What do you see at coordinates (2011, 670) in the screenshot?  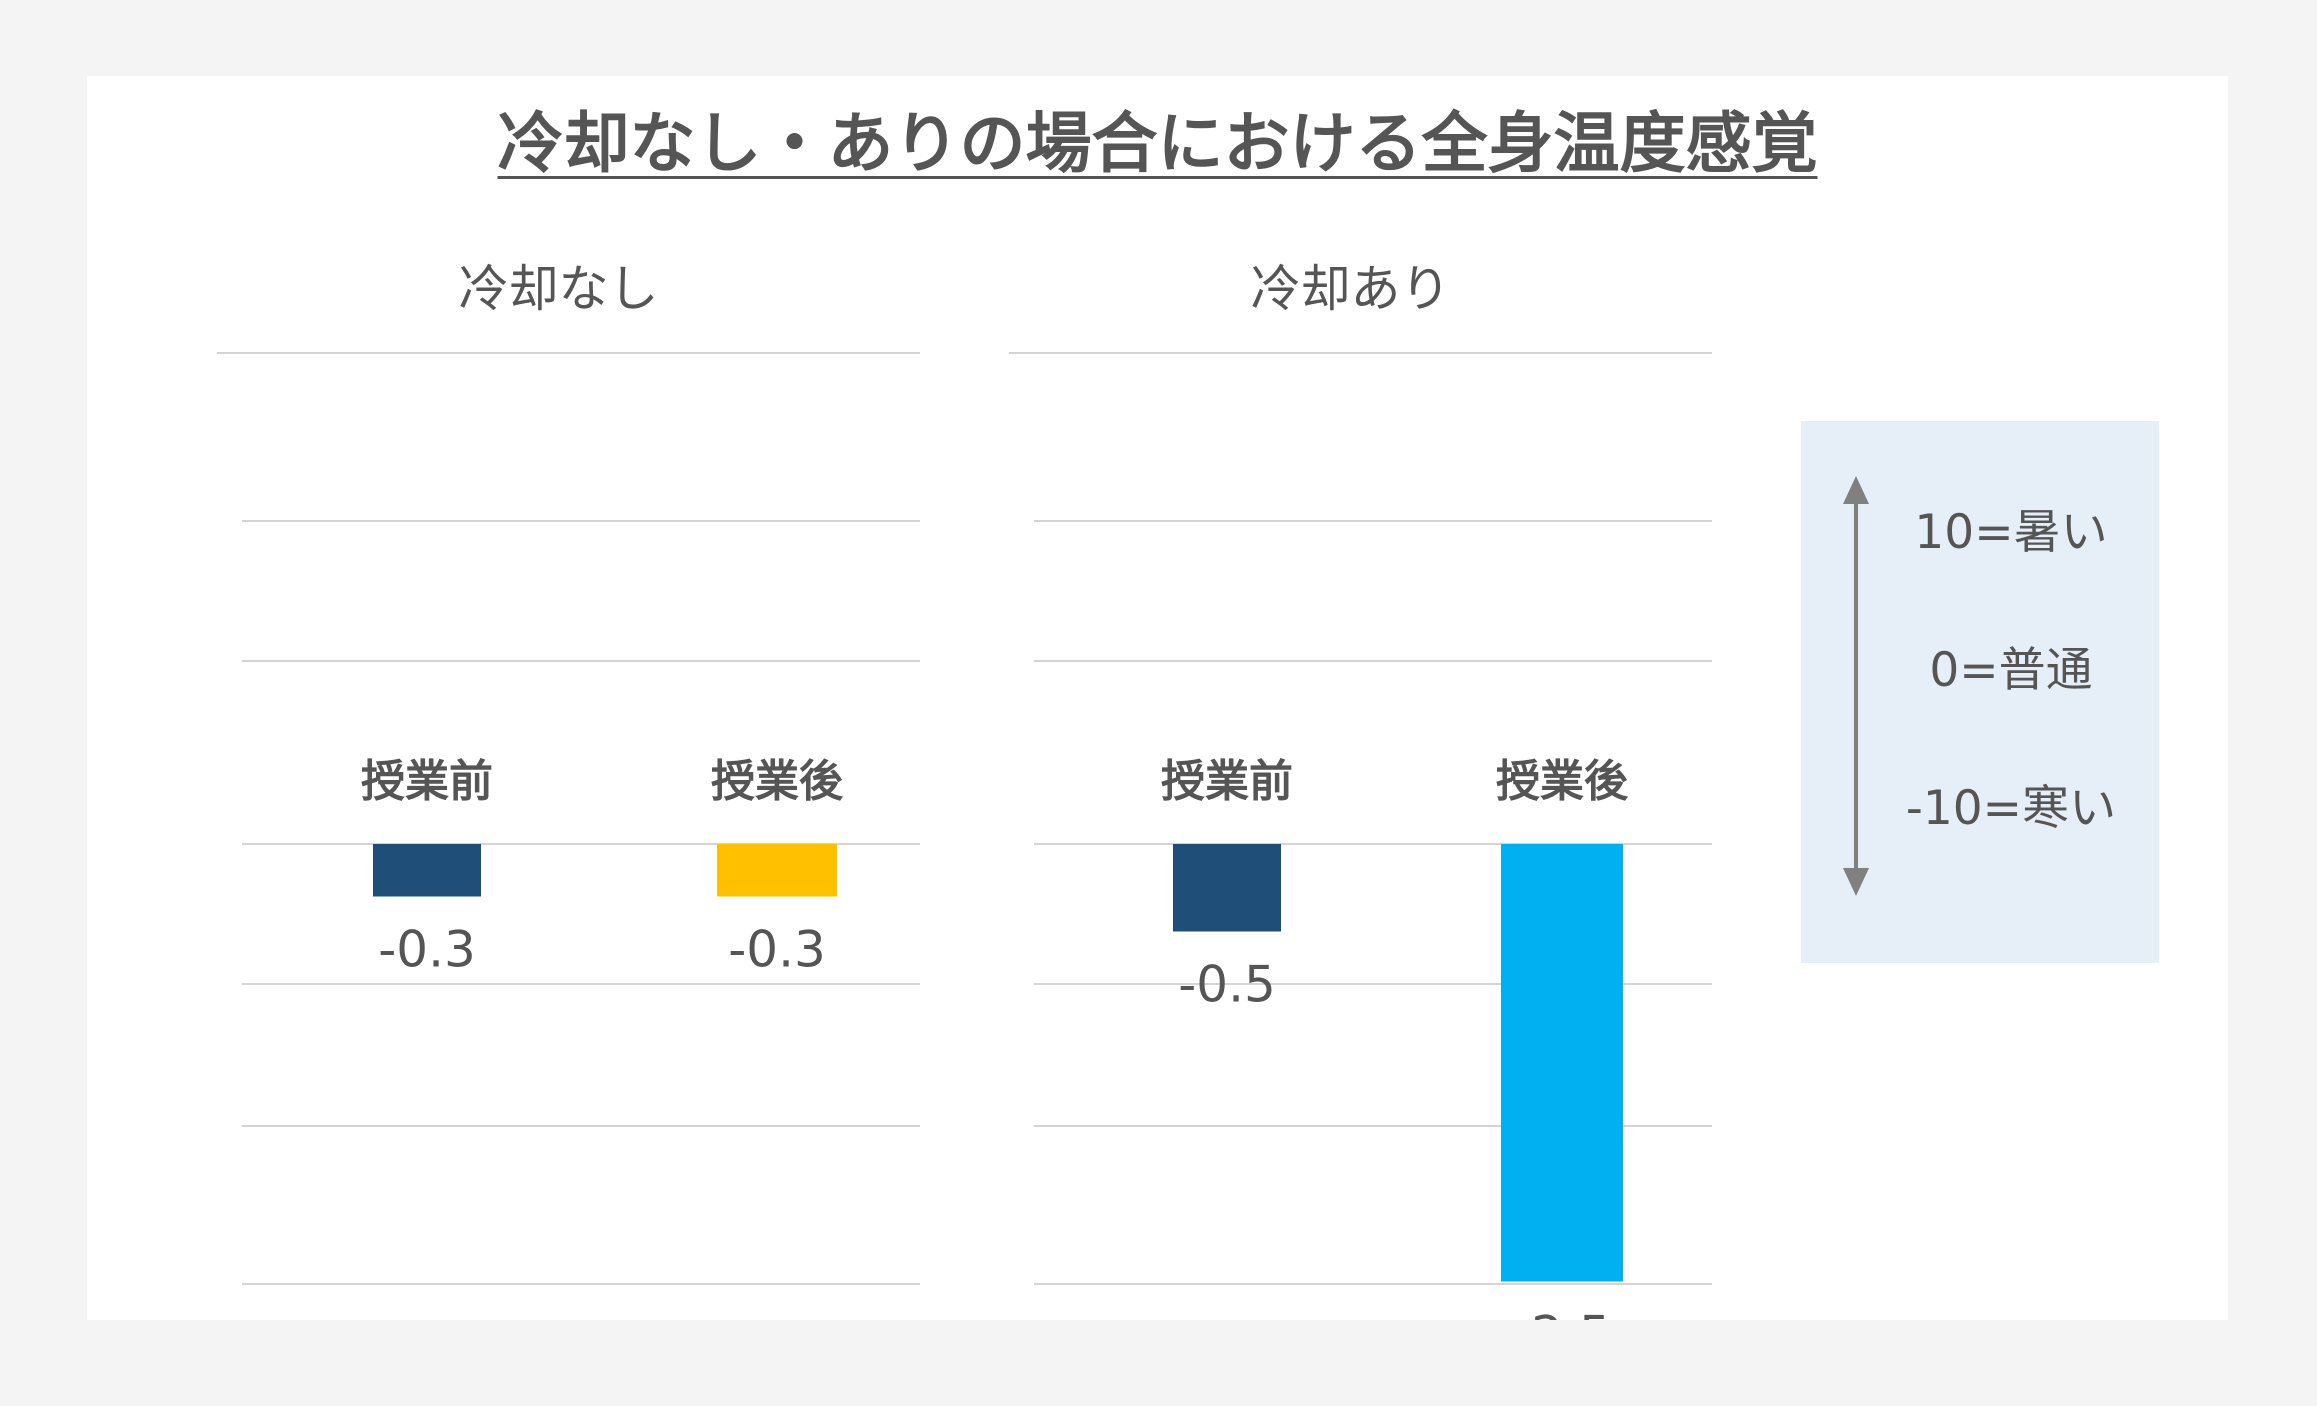 I see `scale-mid-label: 0=普通` at bounding box center [2011, 670].